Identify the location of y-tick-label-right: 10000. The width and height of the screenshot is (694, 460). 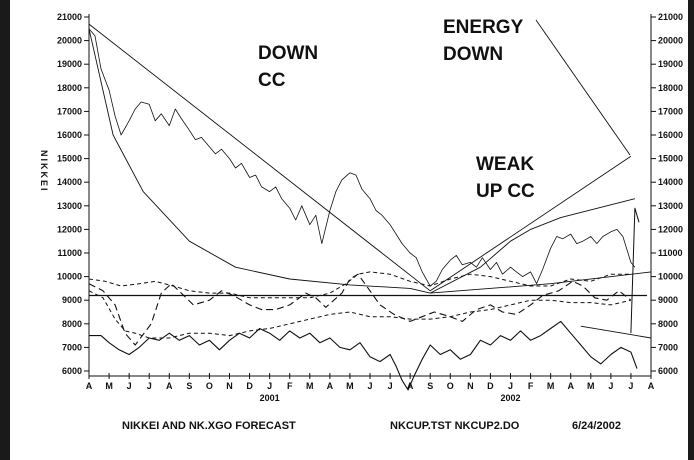
(670, 277).